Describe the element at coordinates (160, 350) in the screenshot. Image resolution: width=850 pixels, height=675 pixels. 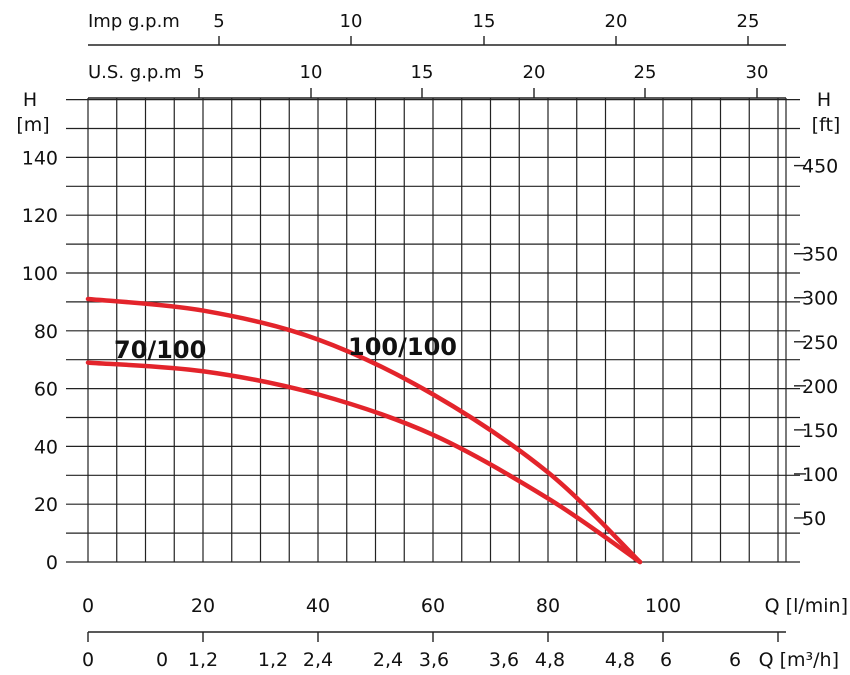
I see `series-label-70-100: 70/100` at that location.